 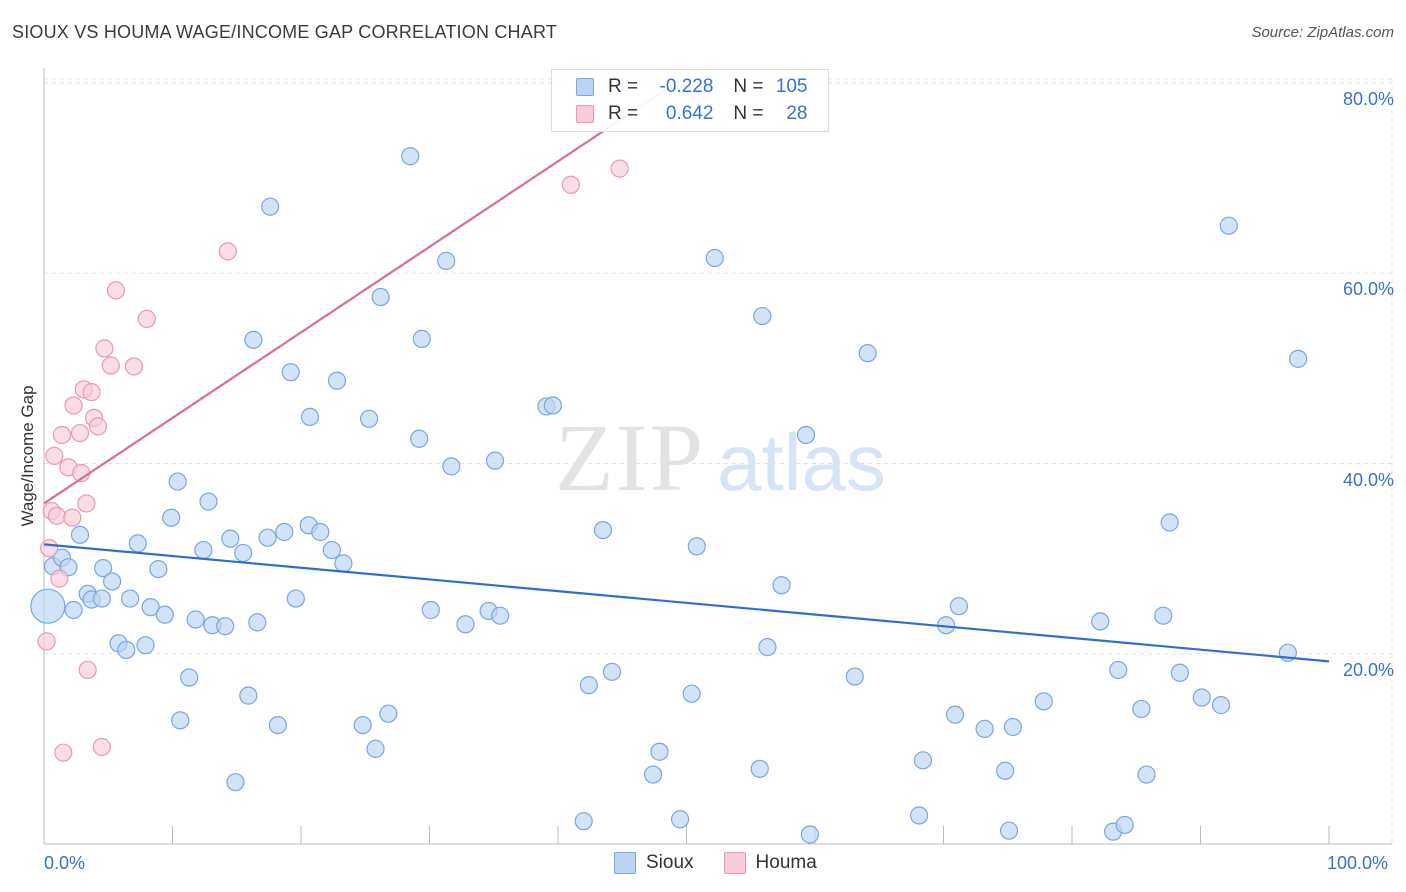 What do you see at coordinates (625, 863) in the screenshot?
I see `bottom-legend-swatch-sioux` at bounding box center [625, 863].